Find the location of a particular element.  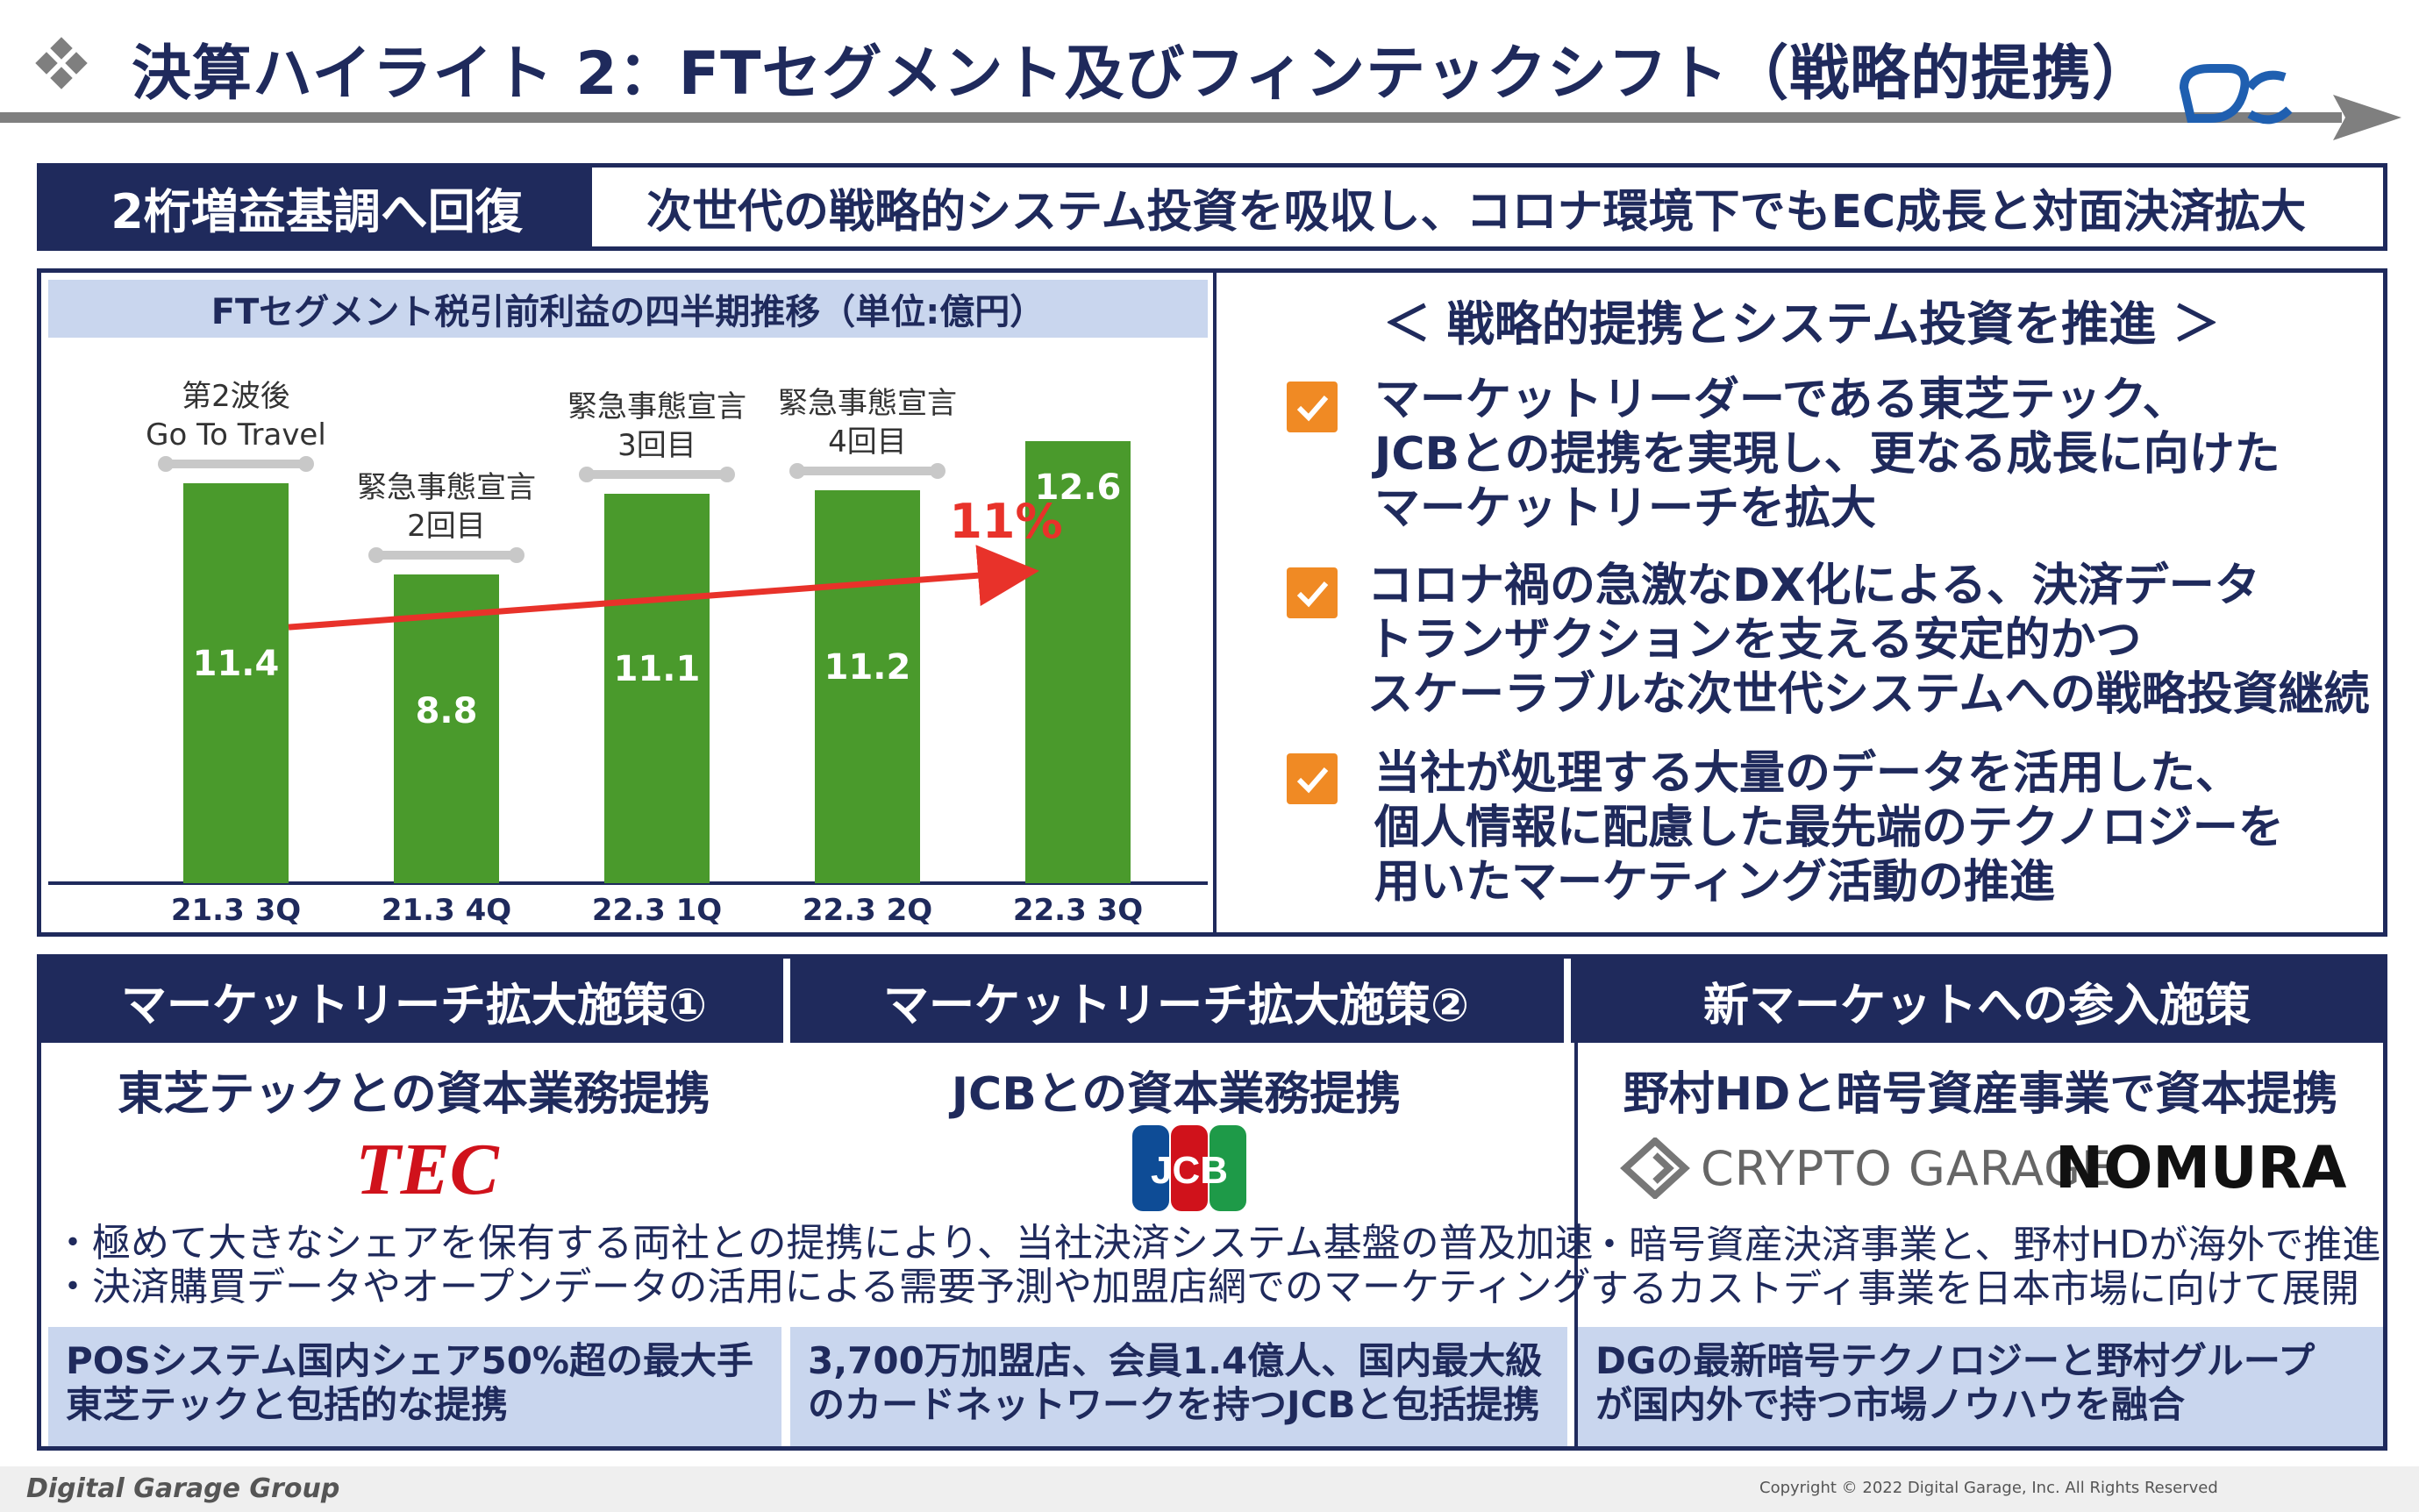

title-divider is located at coordinates (1171, 117).